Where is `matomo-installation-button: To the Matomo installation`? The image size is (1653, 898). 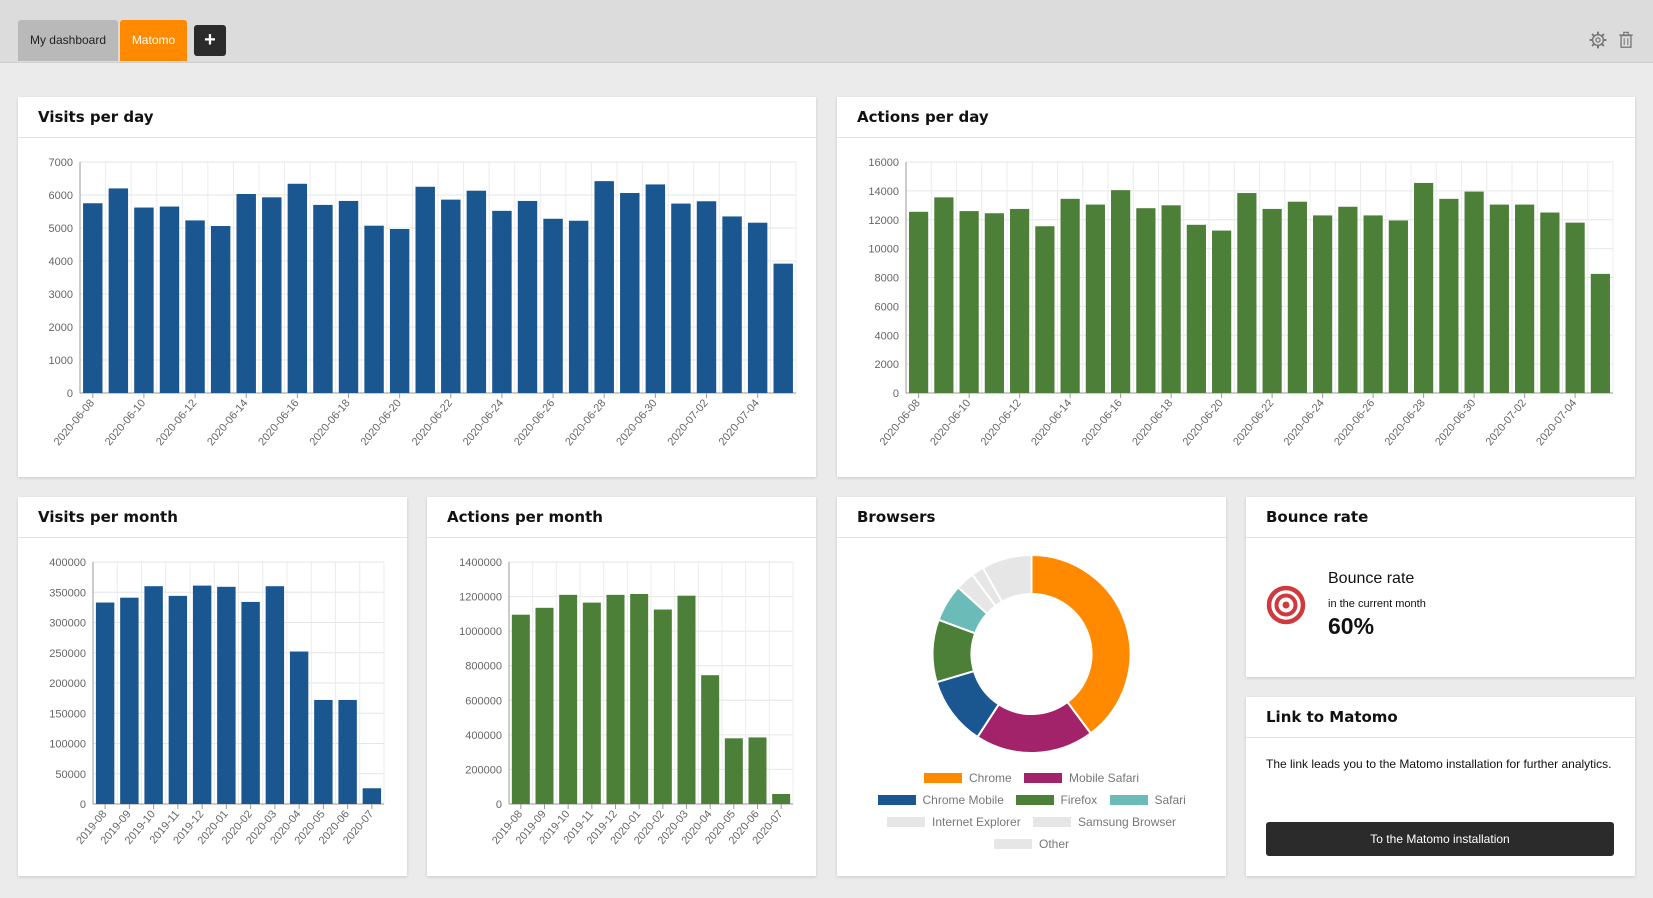
matomo-installation-button: To the Matomo installation is located at coordinates (1440, 839).